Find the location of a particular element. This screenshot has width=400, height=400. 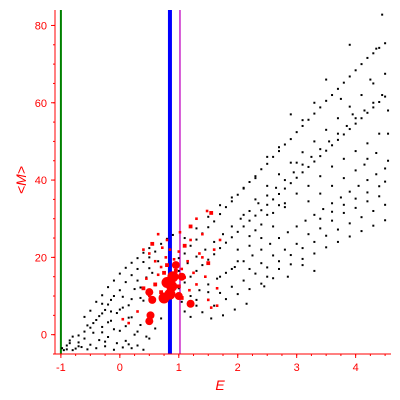

y-tick-label: 40 is located at coordinates (41, 181).